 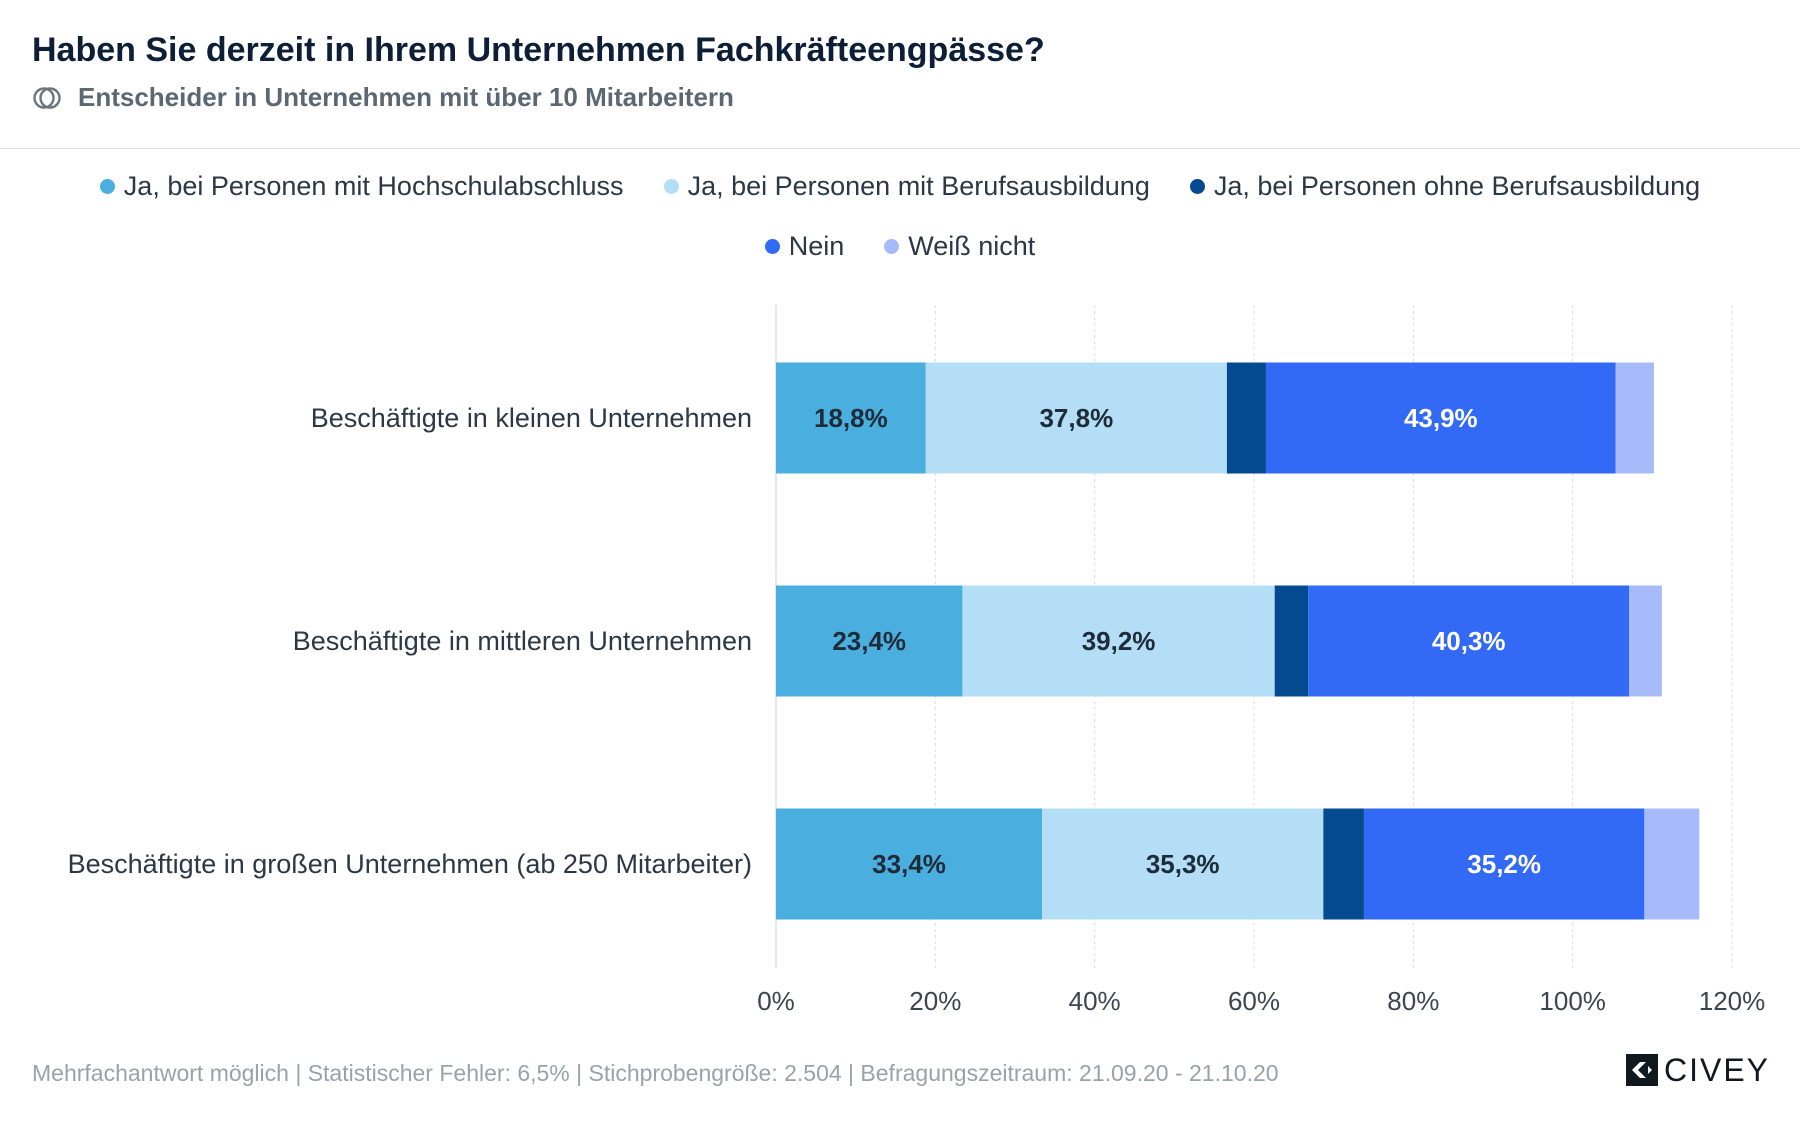 I want to click on data-label: 43,9%, so click(x=1441, y=418).